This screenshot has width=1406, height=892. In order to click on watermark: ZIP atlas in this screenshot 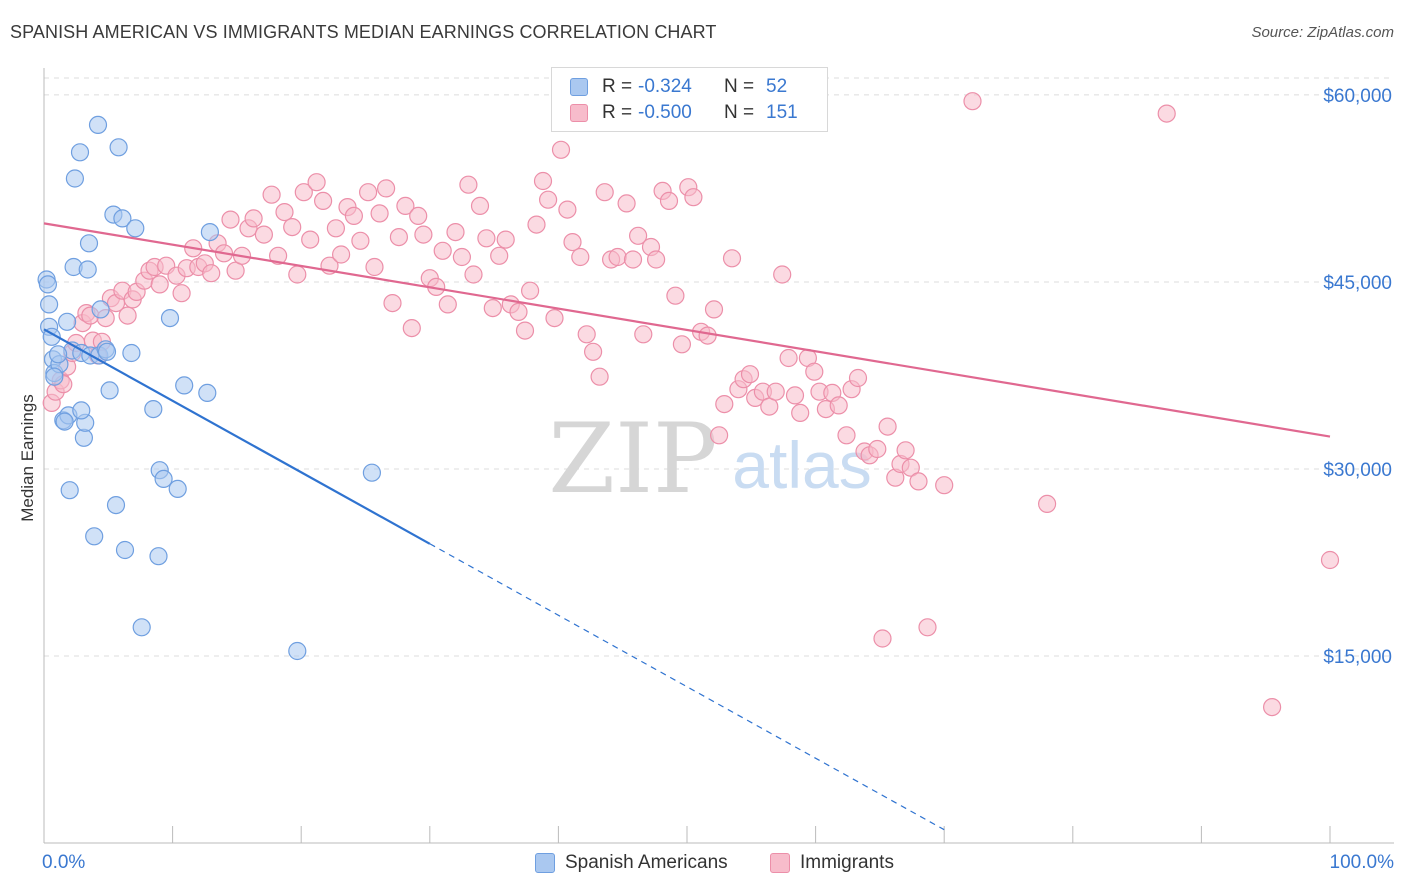, I will do `click(709, 459)`.